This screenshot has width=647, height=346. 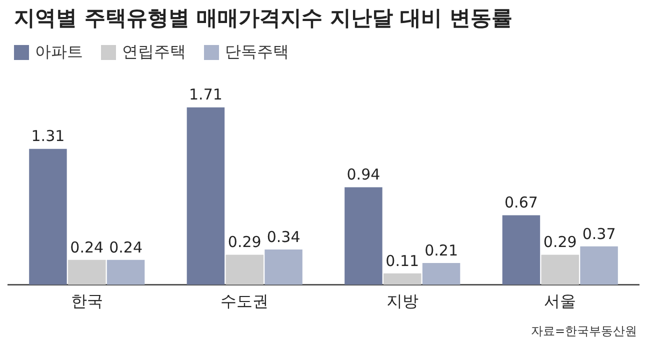 What do you see at coordinates (403, 261) in the screenshot?
I see `data-label: 0.11` at bounding box center [403, 261].